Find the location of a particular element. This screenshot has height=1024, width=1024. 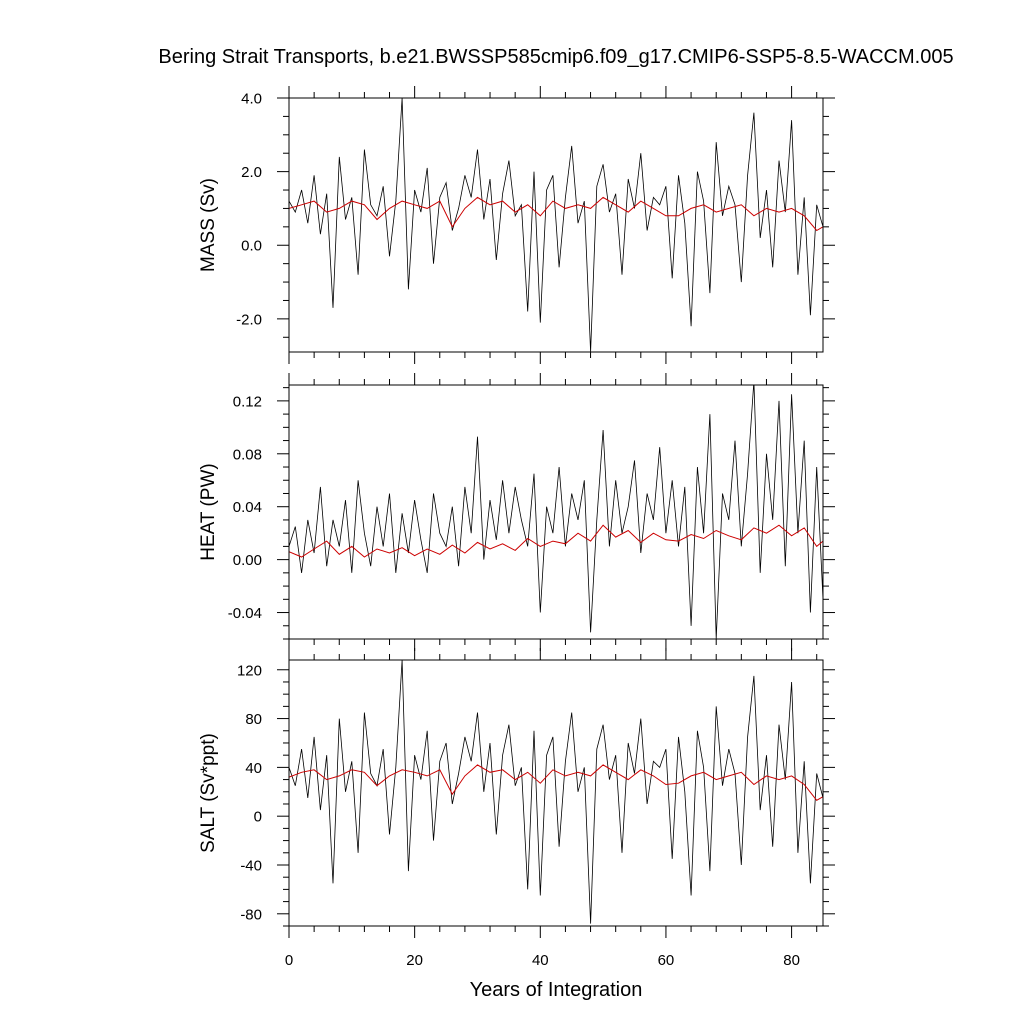

y-tick-label: 0 is located at coordinates (258, 817).